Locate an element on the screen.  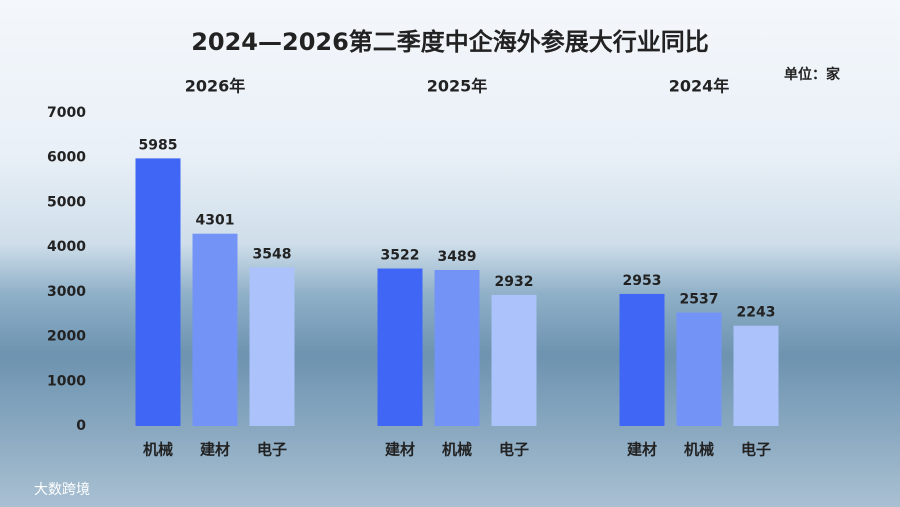
y-tick-label: 0 is located at coordinates (81, 426).